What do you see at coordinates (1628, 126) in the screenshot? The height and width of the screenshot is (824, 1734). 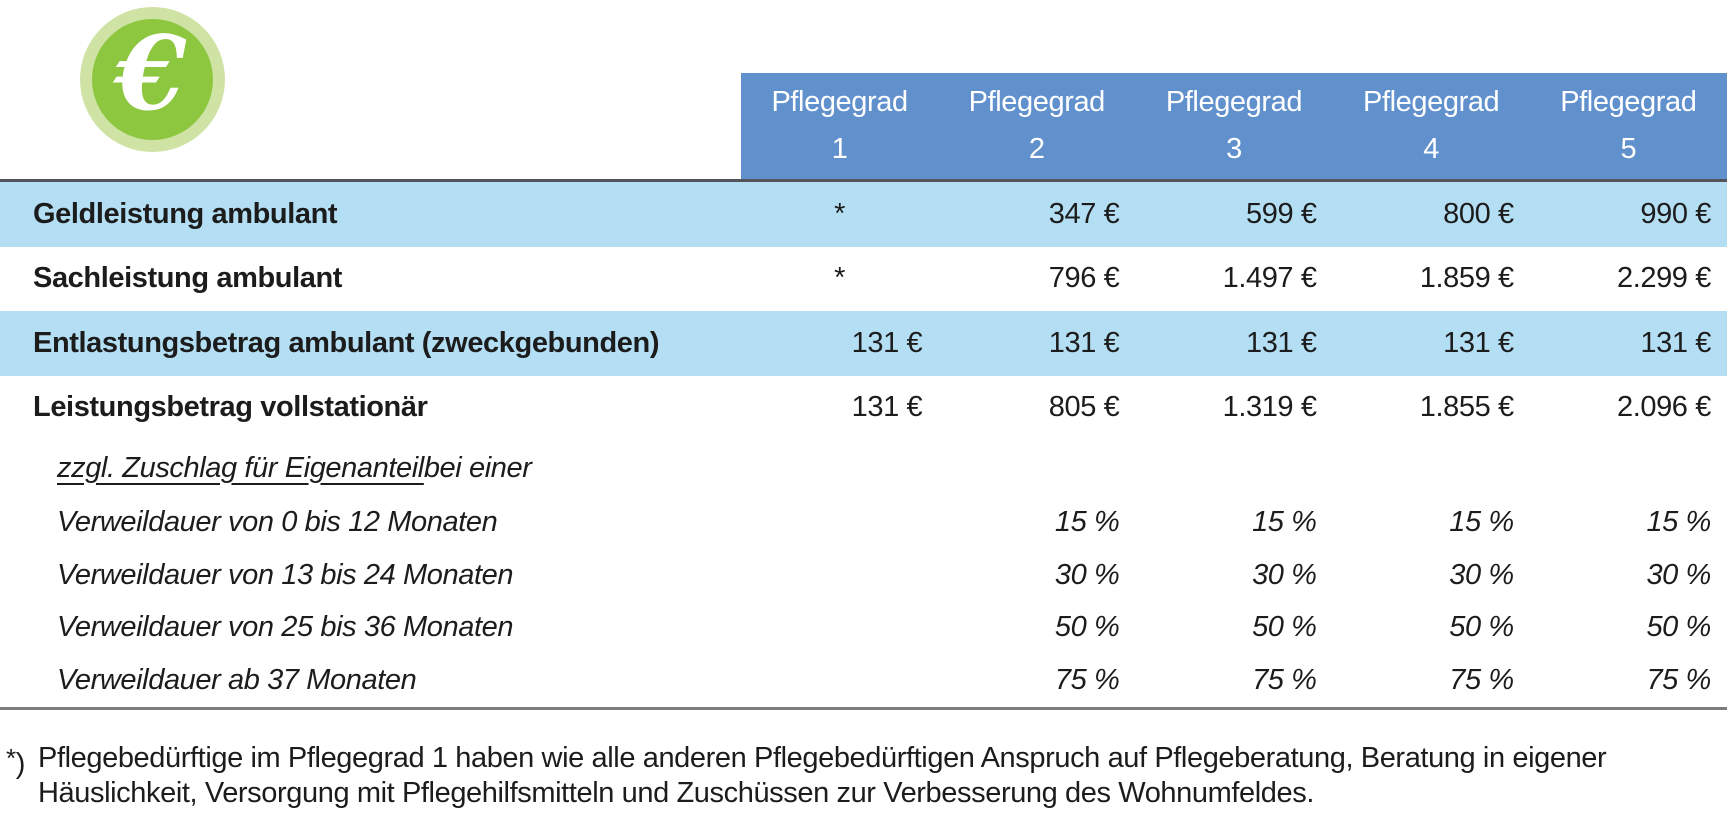 I see `header-cell-pflegegrad-5: Pflegegrad 5` at bounding box center [1628, 126].